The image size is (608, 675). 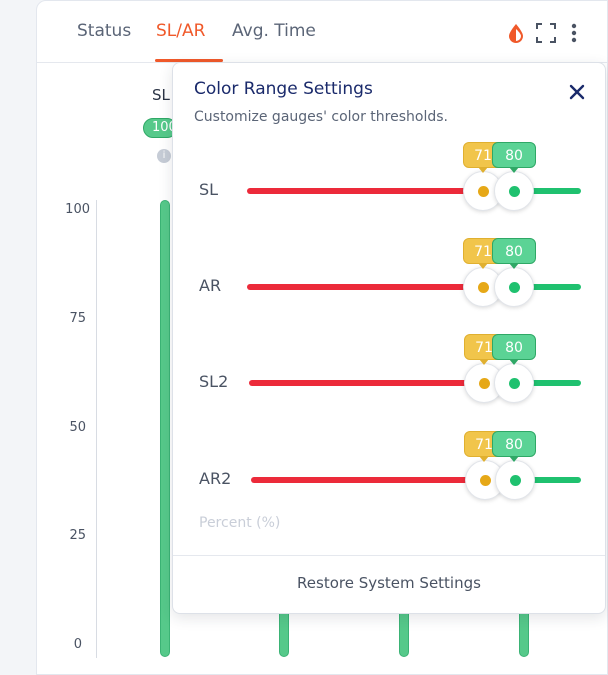 What do you see at coordinates (389, 466) in the screenshot?
I see `slider-row-ar2: AR2 71 80` at bounding box center [389, 466].